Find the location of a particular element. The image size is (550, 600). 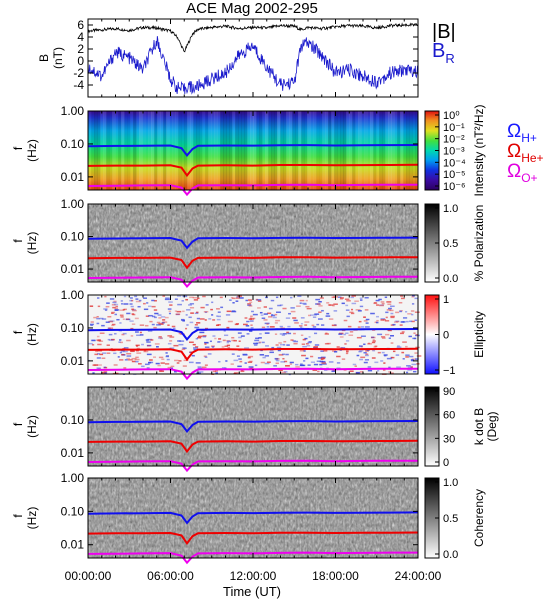

gyro-line-hplus is located at coordinates (253, 518).